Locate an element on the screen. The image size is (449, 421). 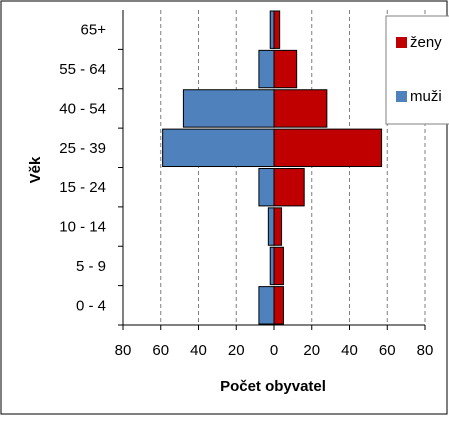
y-tick-label: 0 - 4 is located at coordinates (91, 305).